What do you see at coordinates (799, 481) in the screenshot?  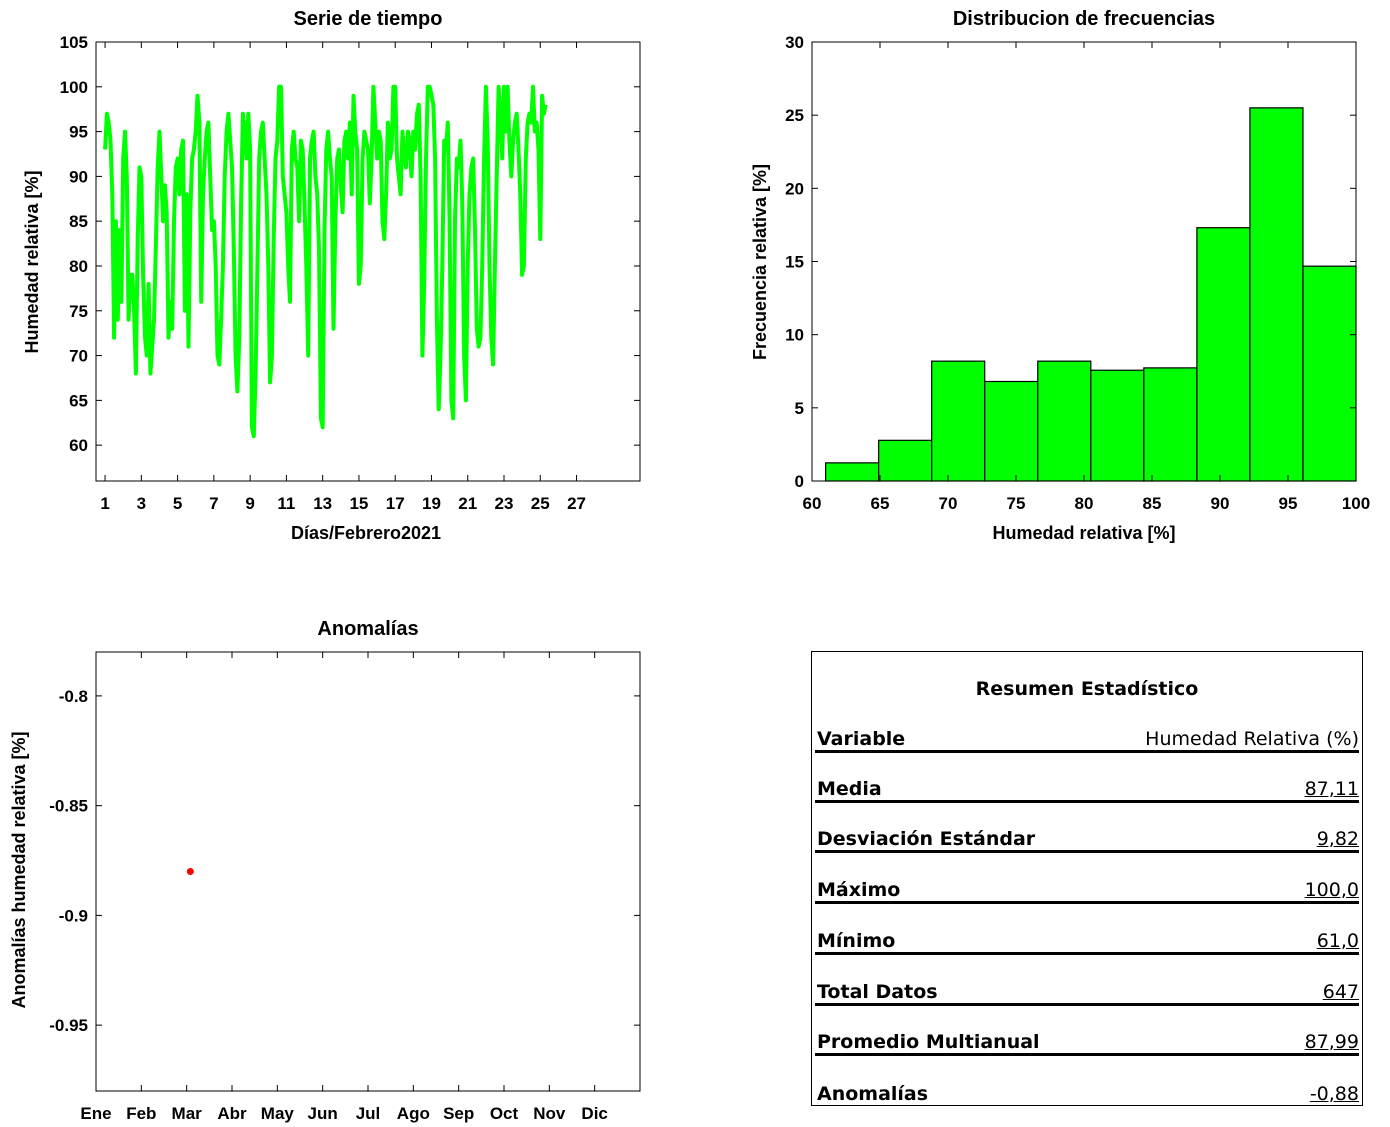 I see `y-tick-label: 0` at bounding box center [799, 481].